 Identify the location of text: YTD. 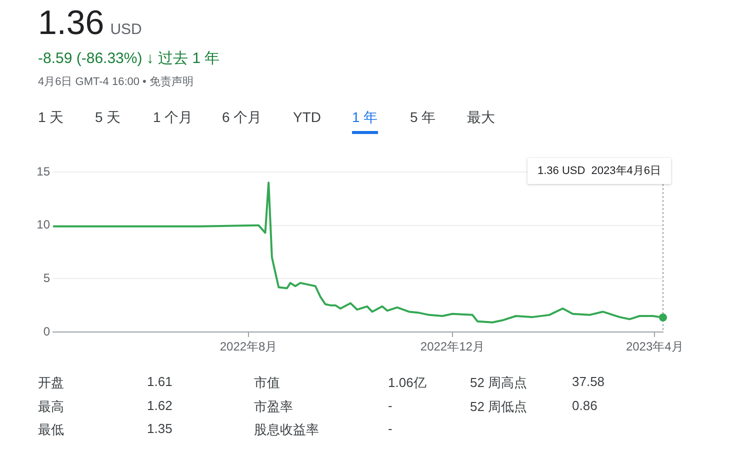
(307, 118).